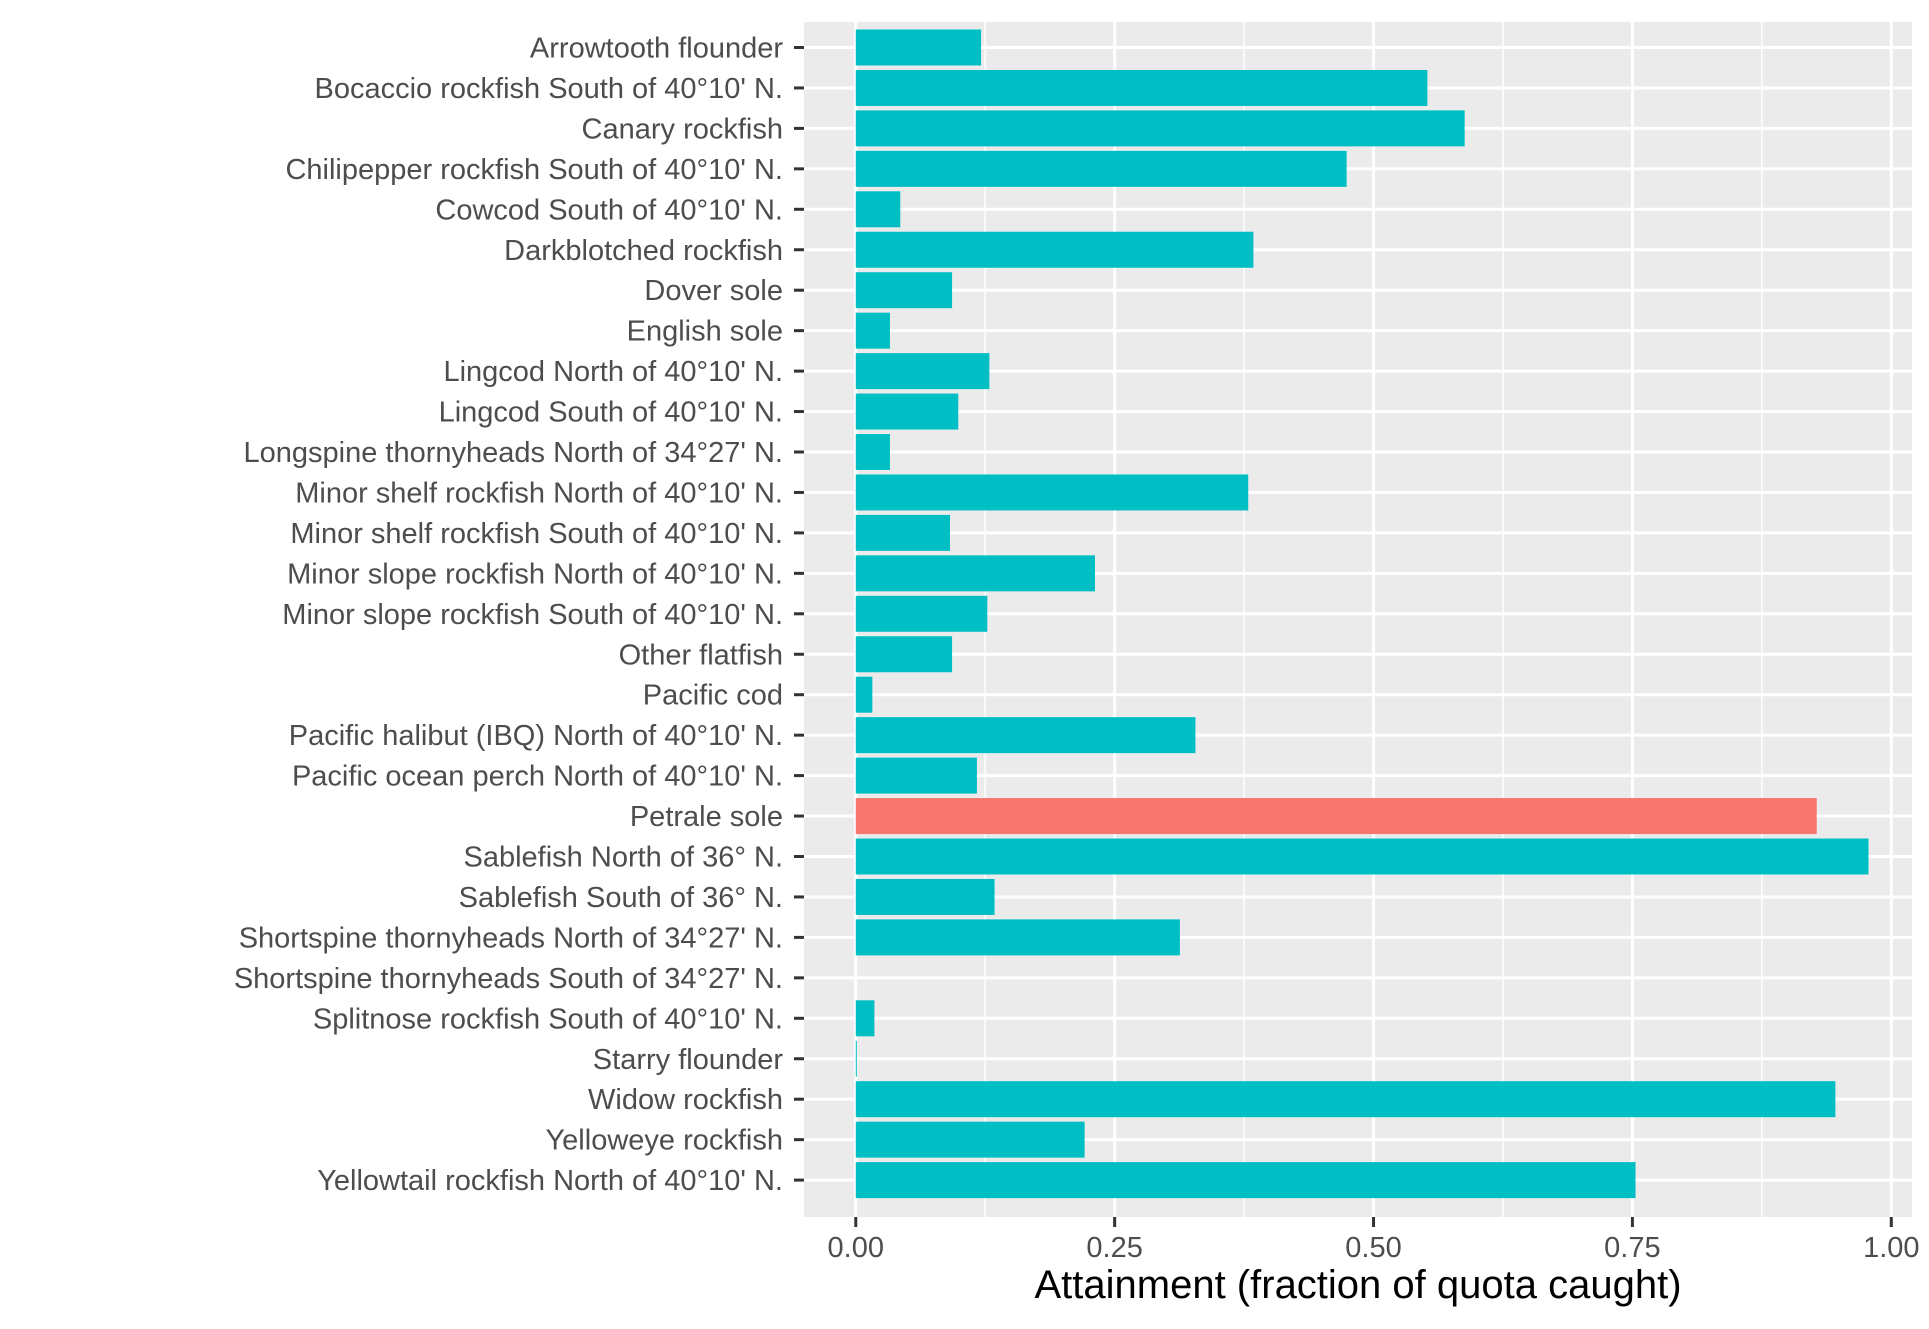 Image resolution: width=1929 pixels, height=1329 pixels. I want to click on y-tick-label: Minor shelf rockfish North of 40°10' N., so click(539, 493).